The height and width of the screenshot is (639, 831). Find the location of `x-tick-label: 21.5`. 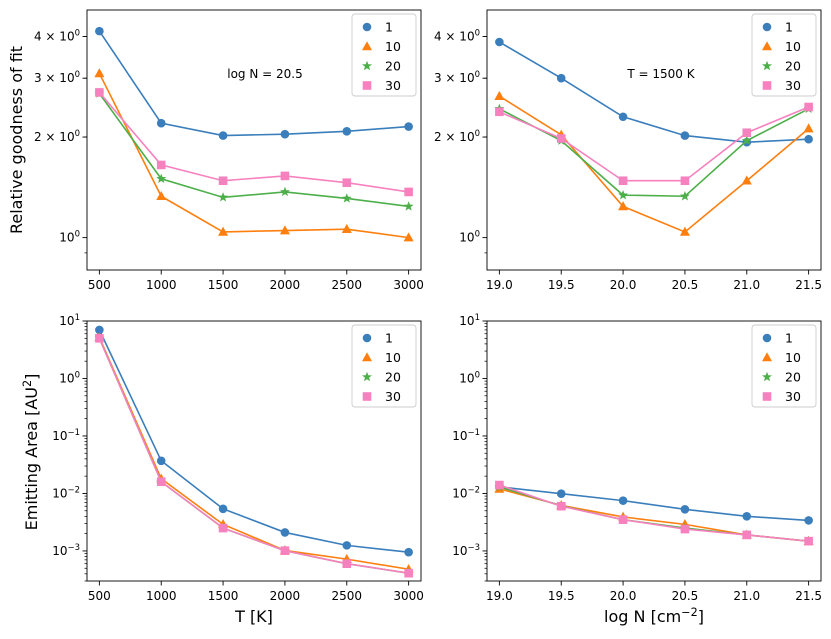

x-tick-label: 21.5 is located at coordinates (808, 596).